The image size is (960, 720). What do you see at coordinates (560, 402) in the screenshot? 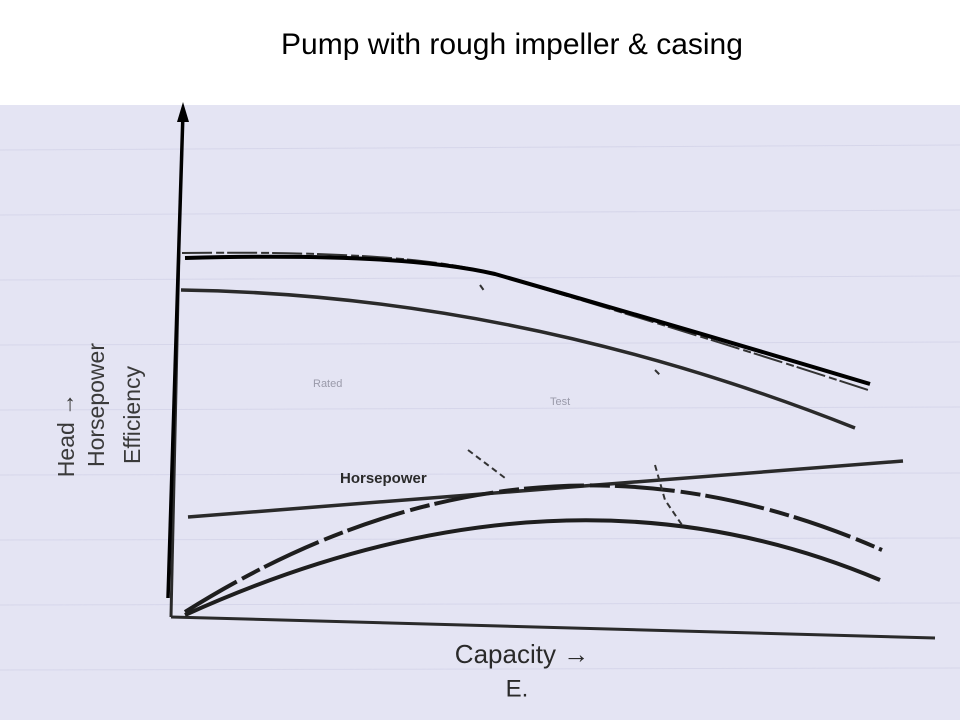
I see `annotation: Test` at bounding box center [560, 402].